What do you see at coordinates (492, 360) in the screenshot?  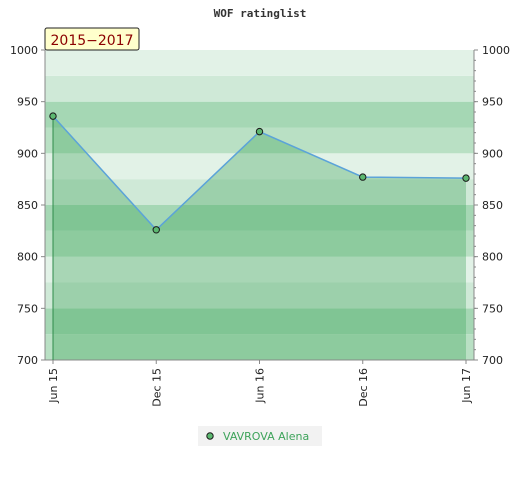 I see `y-tick-label-right: 700` at bounding box center [492, 360].